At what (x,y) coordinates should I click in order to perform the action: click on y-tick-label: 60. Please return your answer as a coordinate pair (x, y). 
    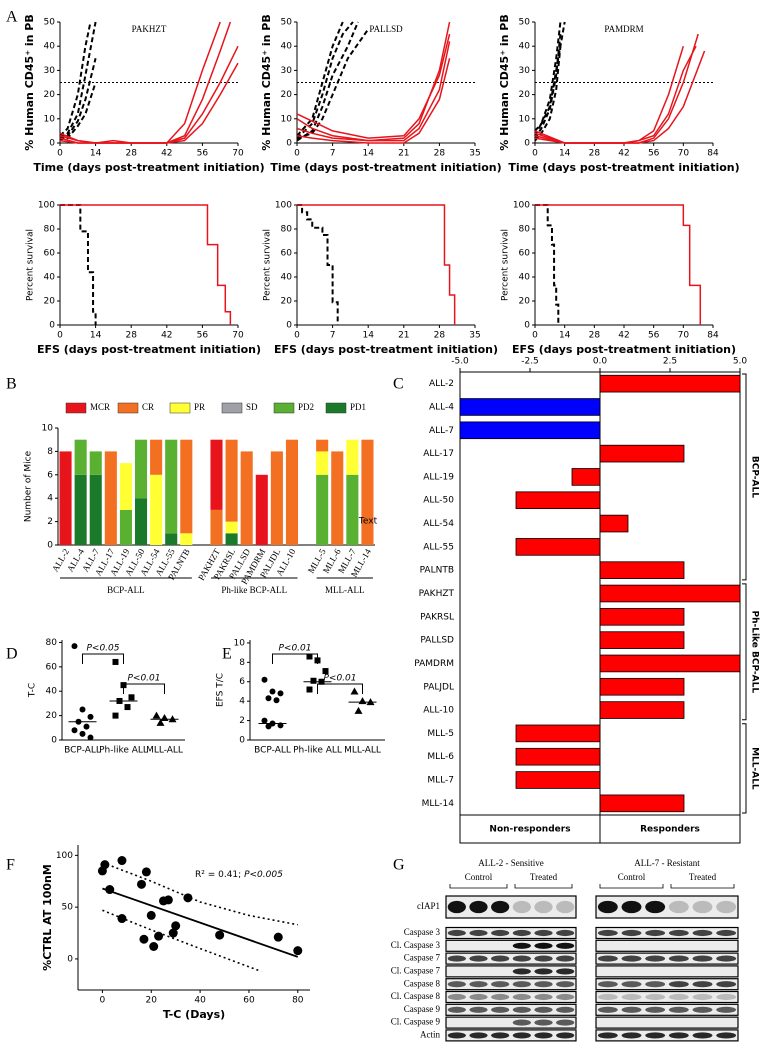
    Looking at the image, I should click on (52, 667).